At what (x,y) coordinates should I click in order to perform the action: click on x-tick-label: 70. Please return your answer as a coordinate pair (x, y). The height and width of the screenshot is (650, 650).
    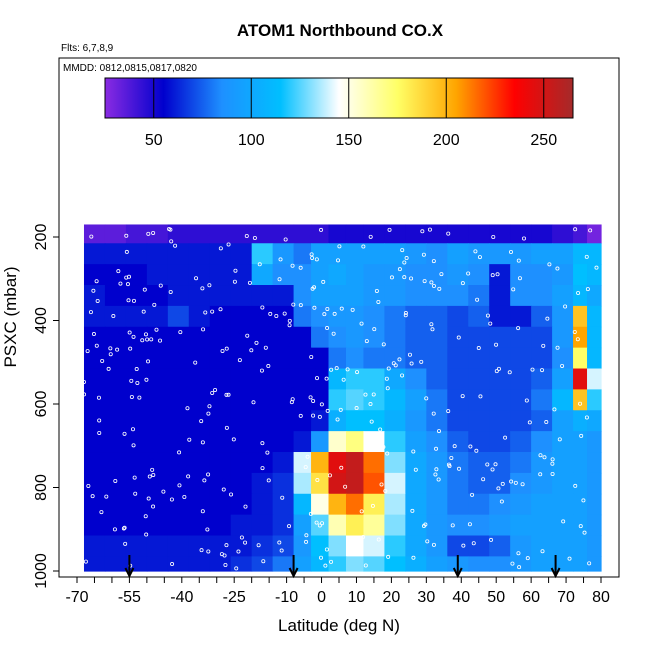
    Looking at the image, I should click on (566, 597).